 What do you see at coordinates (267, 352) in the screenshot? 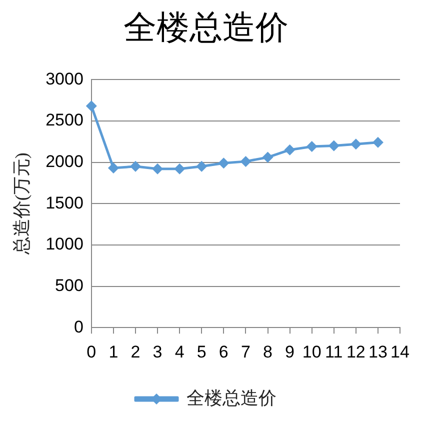
I see `x-tick-label: 8` at bounding box center [267, 352].